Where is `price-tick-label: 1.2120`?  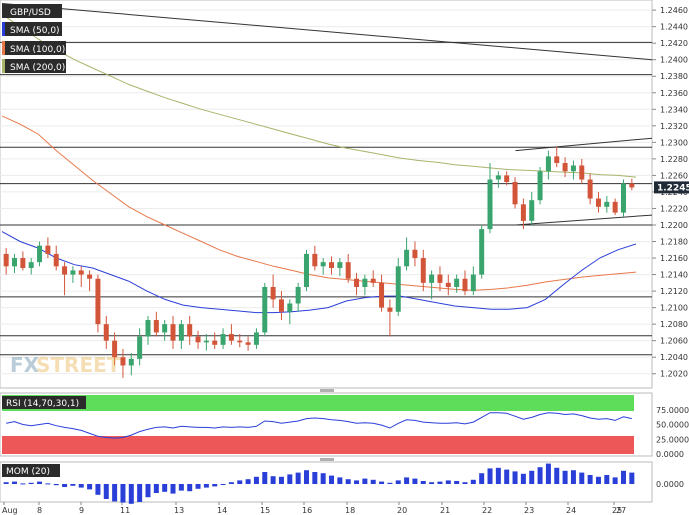 price-tick-label: 1.2120 is located at coordinates (674, 291).